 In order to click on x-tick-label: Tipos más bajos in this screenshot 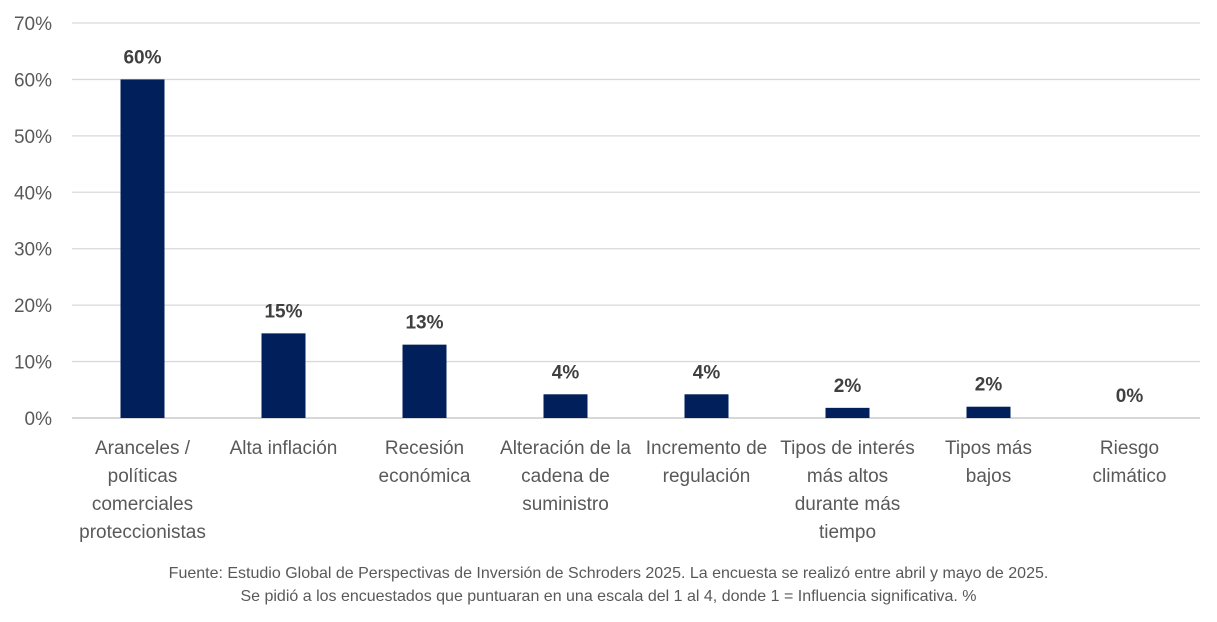, I will do `click(988, 462)`.